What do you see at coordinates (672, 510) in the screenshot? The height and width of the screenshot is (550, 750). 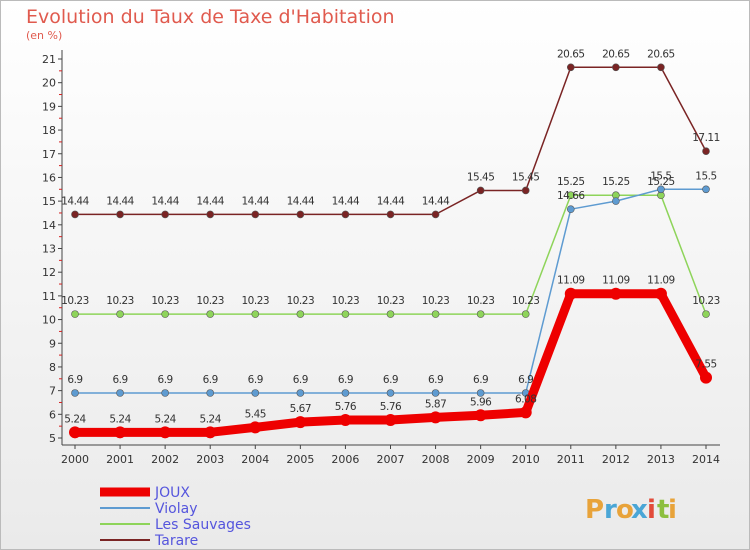 I see `logo-letter: i` at bounding box center [672, 510].